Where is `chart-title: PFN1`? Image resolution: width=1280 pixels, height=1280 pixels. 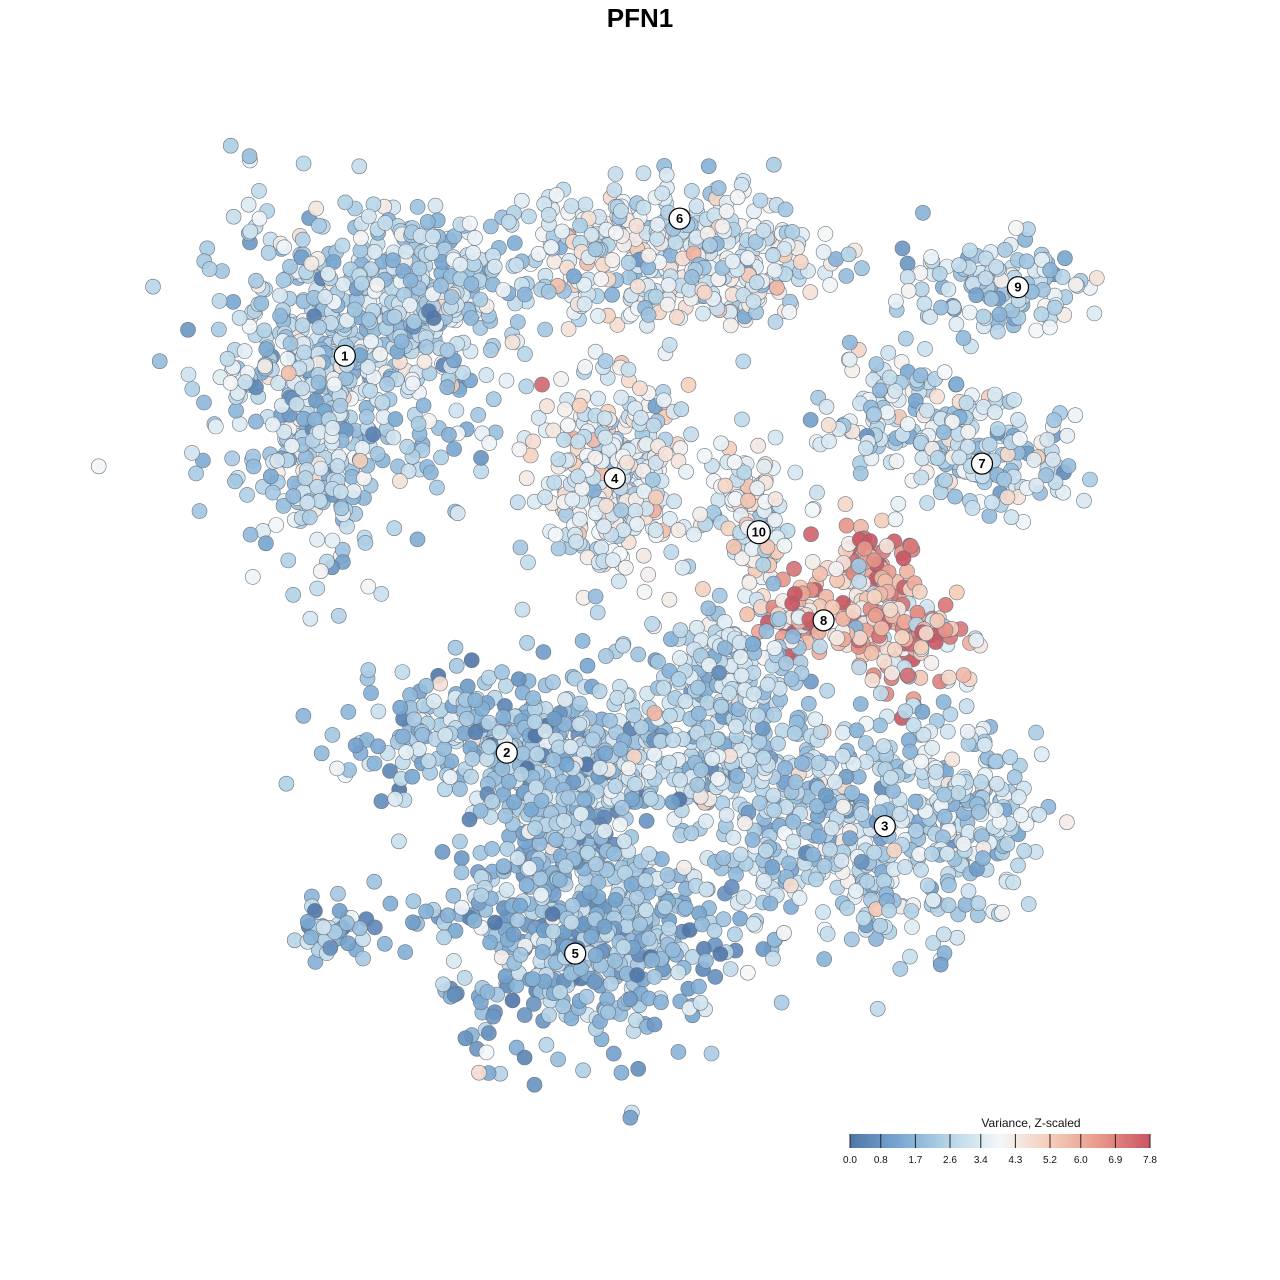
chart-title: PFN1 is located at coordinates (640, 18).